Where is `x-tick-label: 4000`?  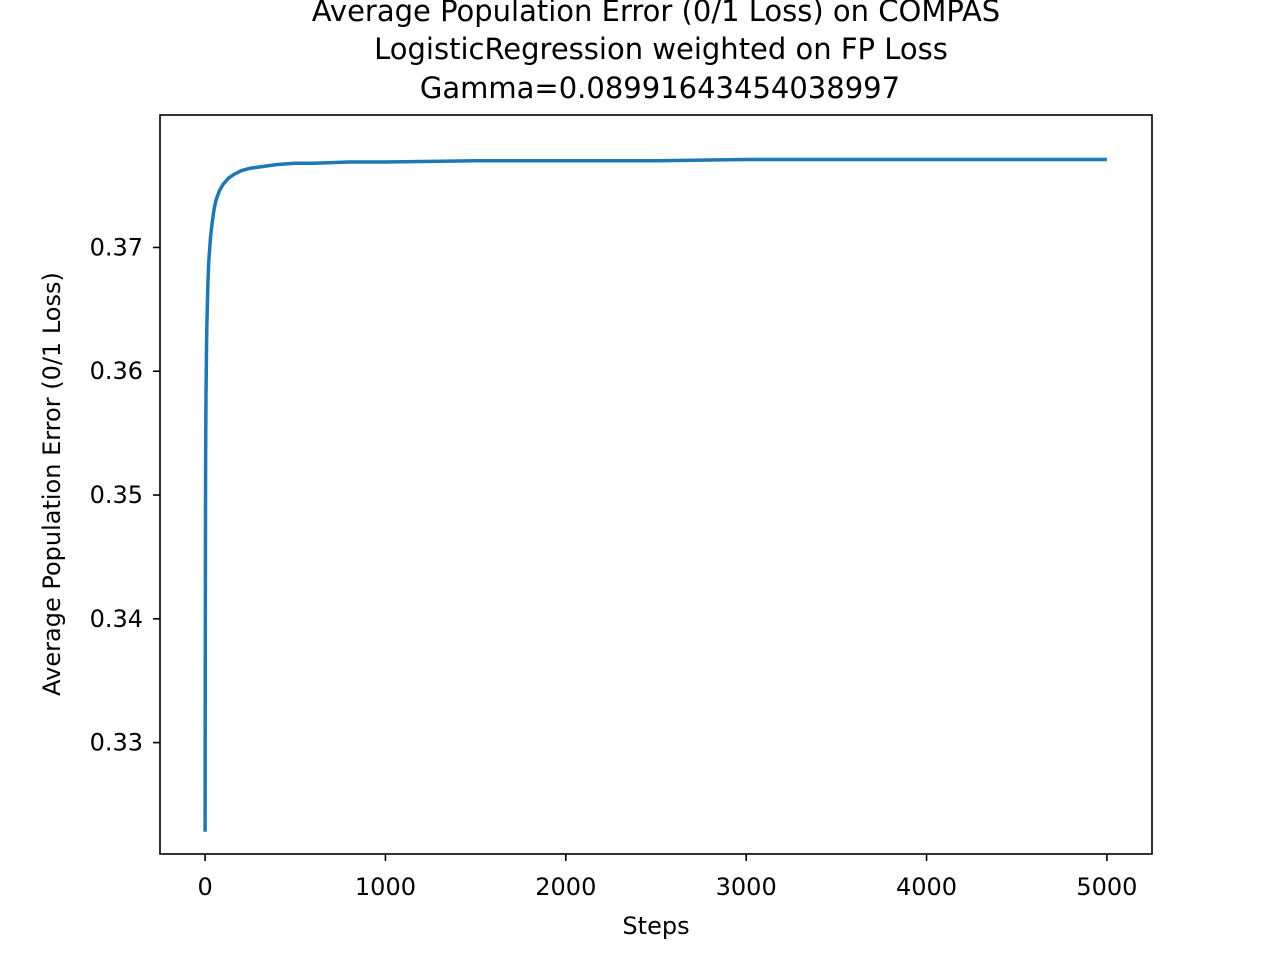 x-tick-label: 4000 is located at coordinates (926, 887).